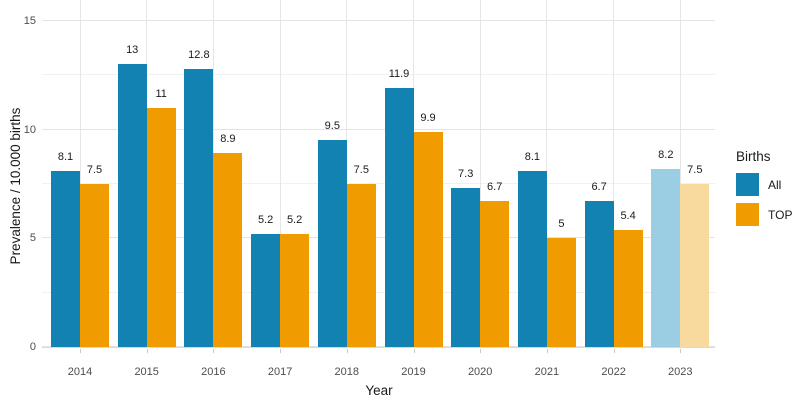 The height and width of the screenshot is (402, 800). Describe the element at coordinates (266, 290) in the screenshot. I see `bar-all-2017` at that location.